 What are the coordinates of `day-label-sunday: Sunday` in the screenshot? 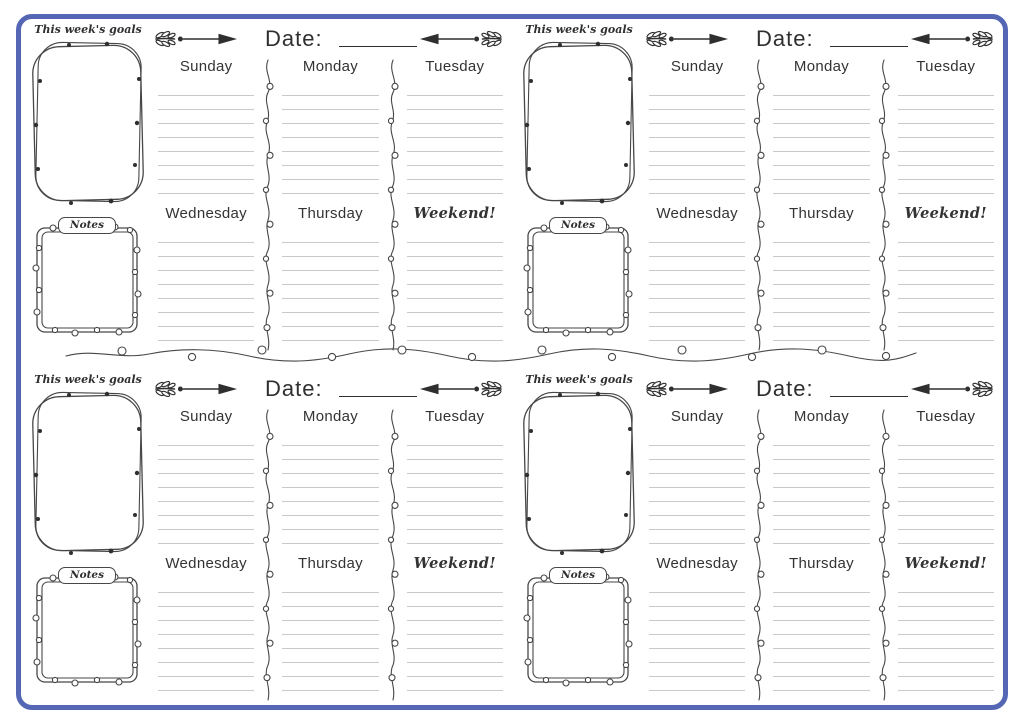 It's located at (697, 66).